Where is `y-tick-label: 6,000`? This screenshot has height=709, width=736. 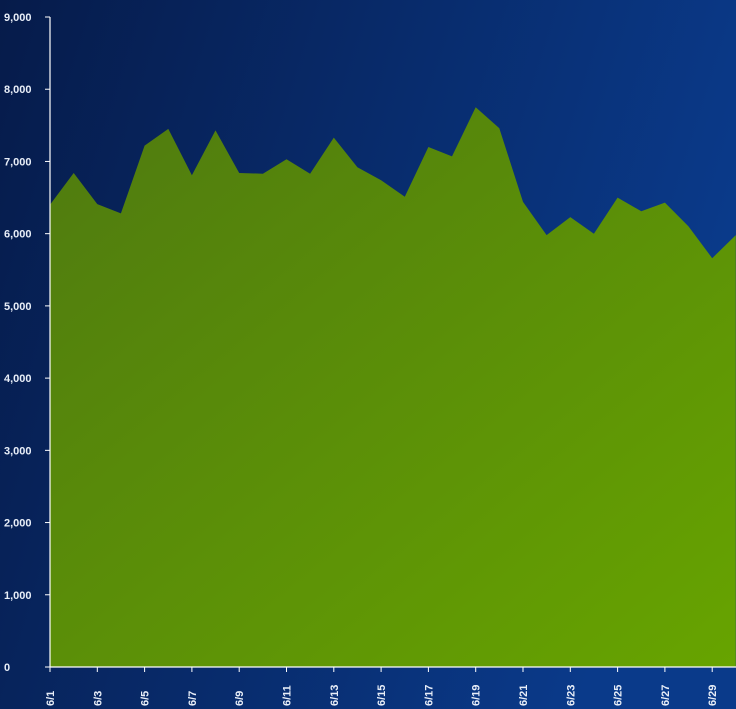
y-tick-label: 6,000 is located at coordinates (18, 235).